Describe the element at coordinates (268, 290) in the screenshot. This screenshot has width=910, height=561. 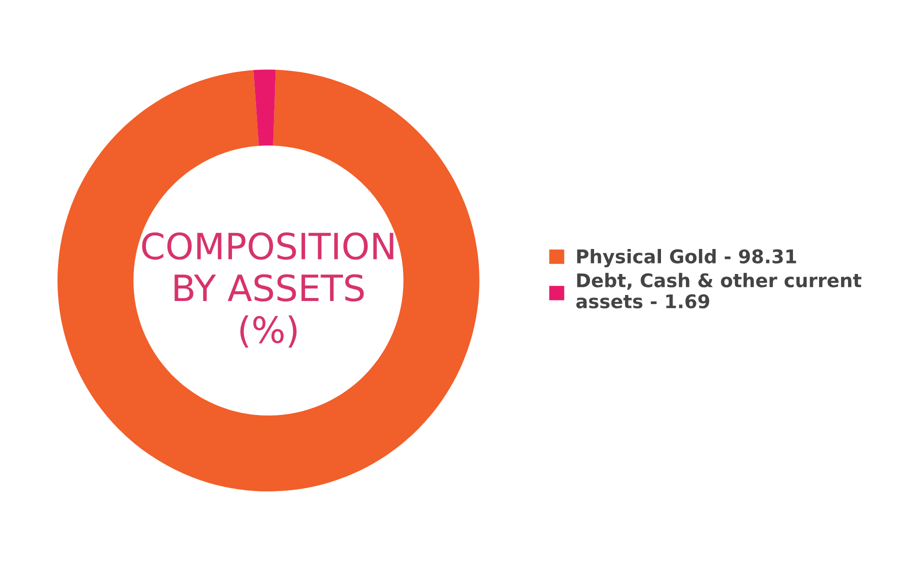
I see `text: COMPOSITION BY ASSETS (%)` at that location.